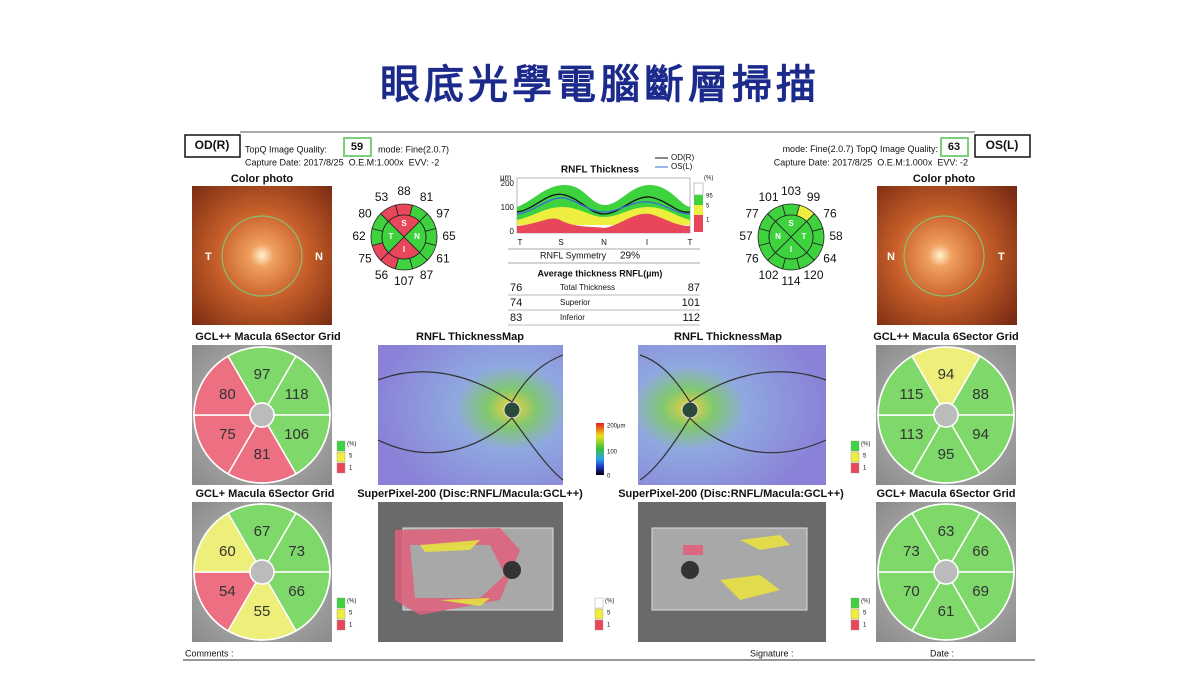 The height and width of the screenshot is (693, 1200). What do you see at coordinates (227, 551) in the screenshot?
I see `sector-value: 60` at bounding box center [227, 551].